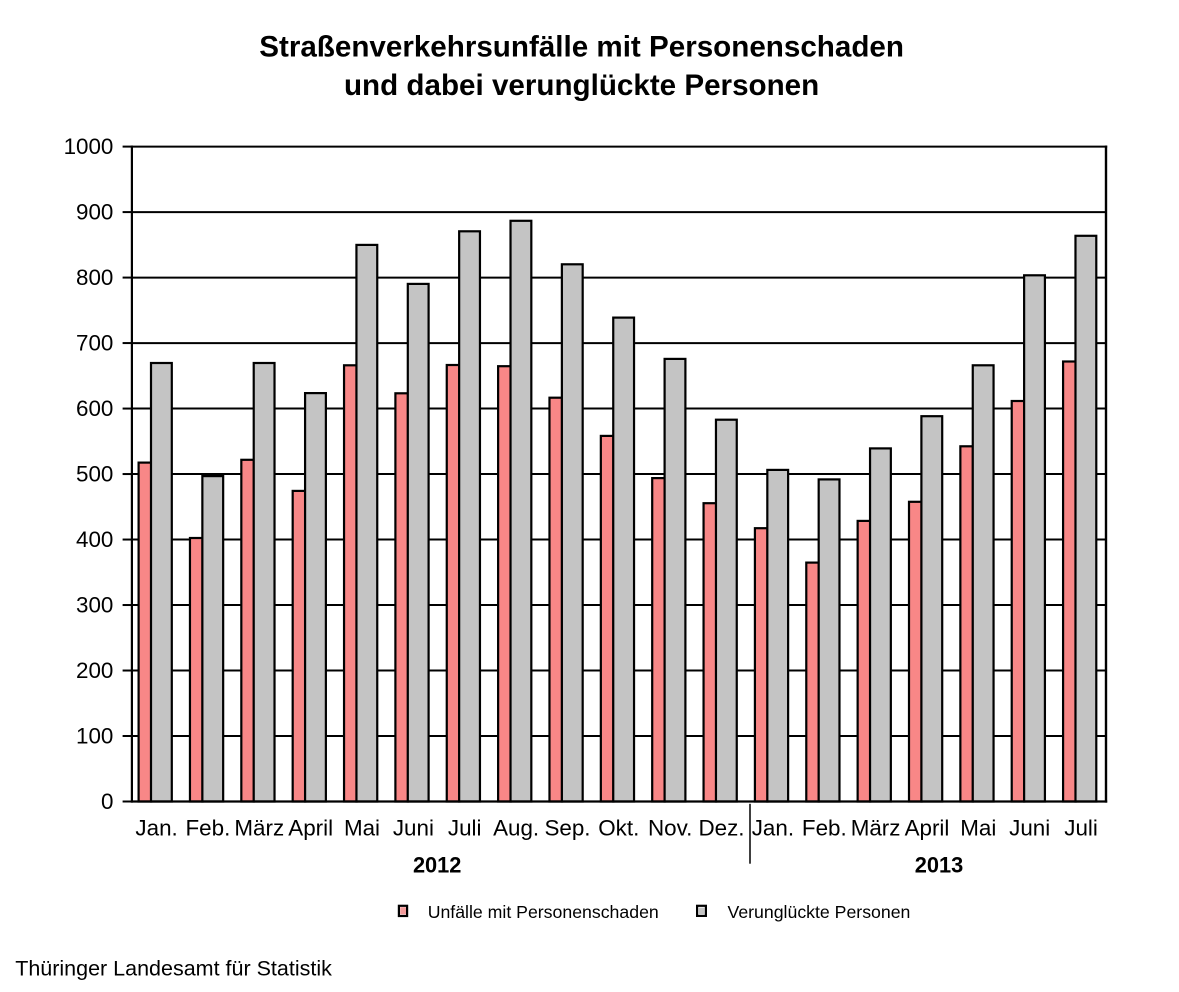 The height and width of the screenshot is (992, 1179). What do you see at coordinates (516, 828) in the screenshot?
I see `svg-text: Aug.` at bounding box center [516, 828].